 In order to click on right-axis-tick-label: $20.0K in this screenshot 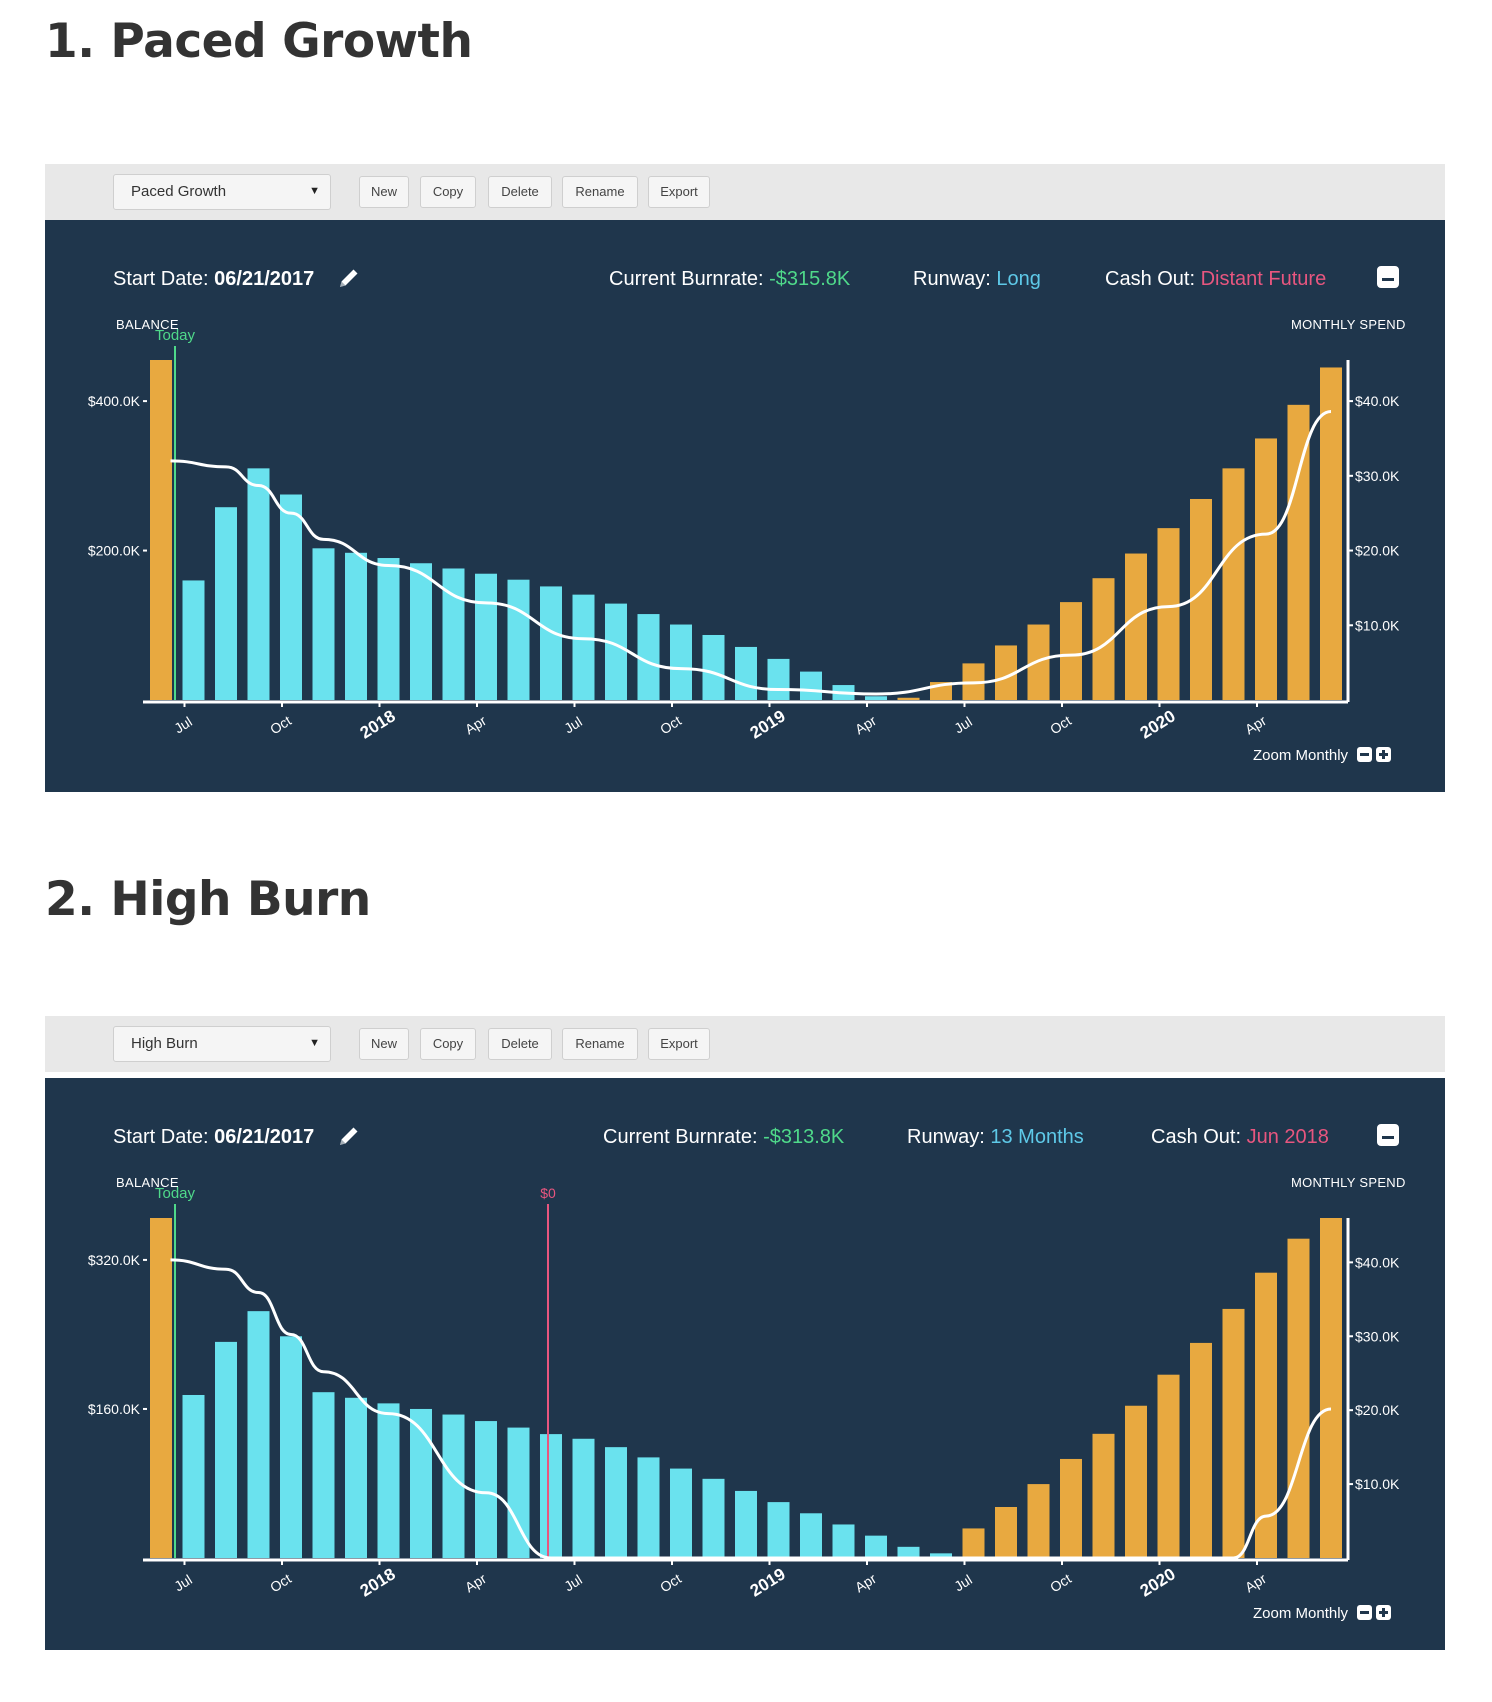, I will do `click(1377, 1410)`.